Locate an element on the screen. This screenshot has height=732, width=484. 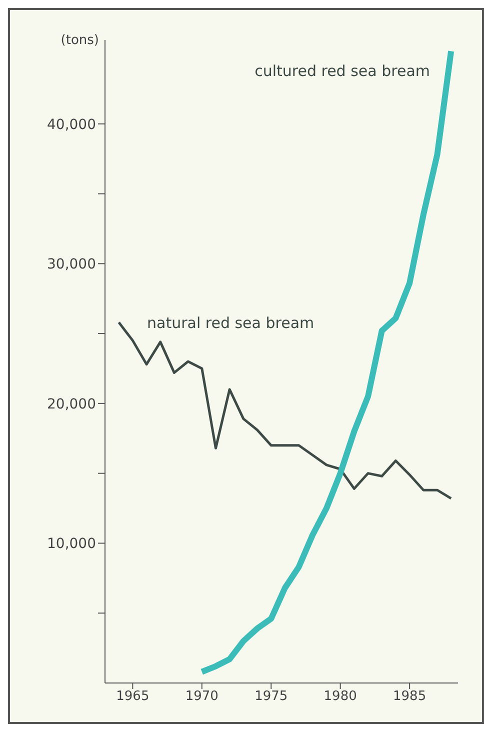
x-tick-label: 1965 is located at coordinates (133, 696).